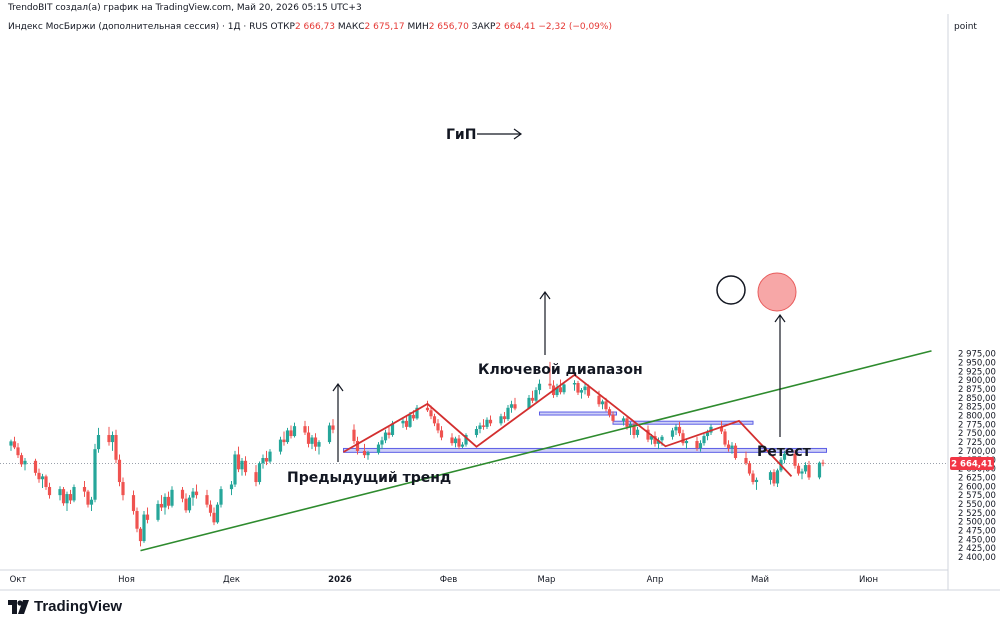 This screenshot has width=1000, height=628. What do you see at coordinates (568, 425) in the screenshot?
I see `head-and-shoulders-polyline` at bounding box center [568, 425].